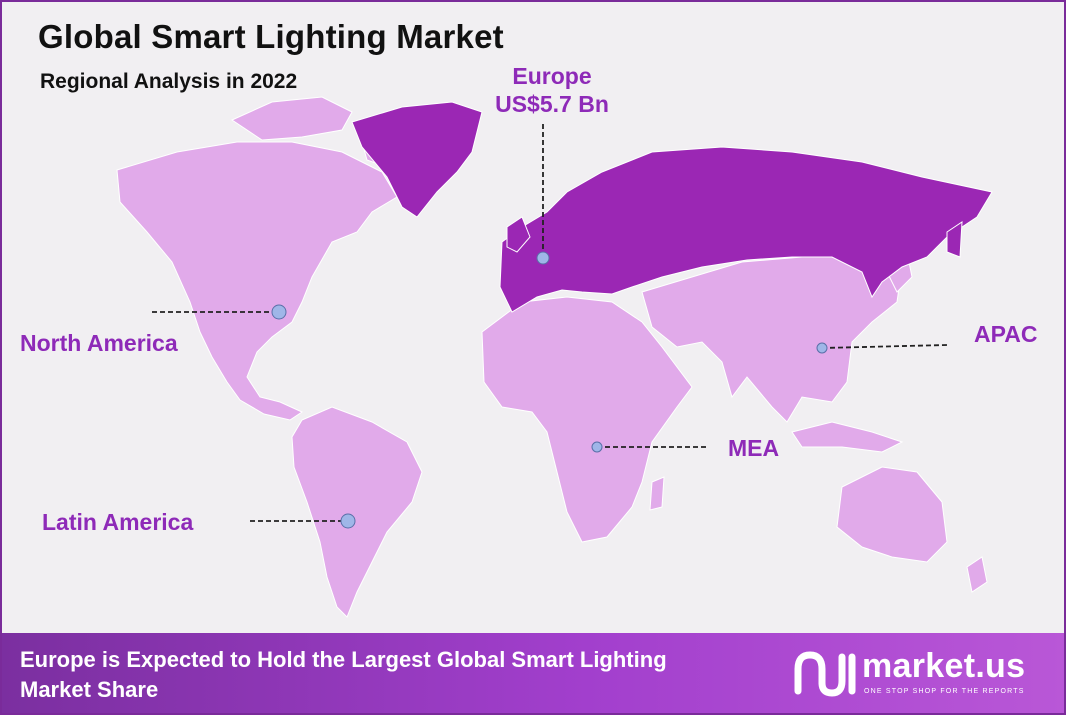  Describe the element at coordinates (754, 448) in the screenshot. I see `mea-label: MEA` at that location.